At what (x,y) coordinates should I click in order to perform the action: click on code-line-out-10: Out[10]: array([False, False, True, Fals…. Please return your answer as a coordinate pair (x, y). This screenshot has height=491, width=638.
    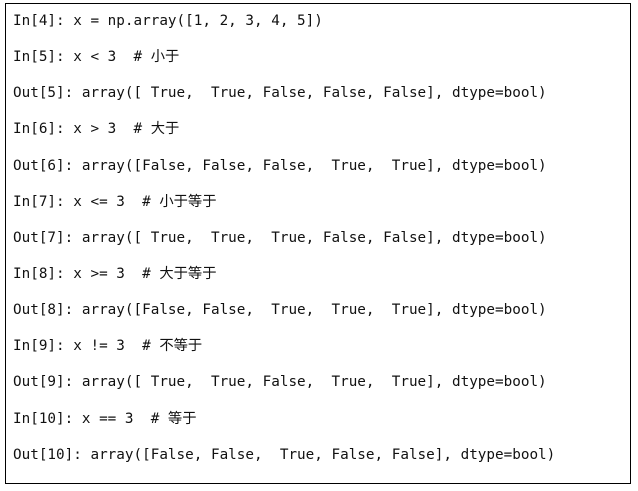
    Looking at the image, I should click on (284, 454).